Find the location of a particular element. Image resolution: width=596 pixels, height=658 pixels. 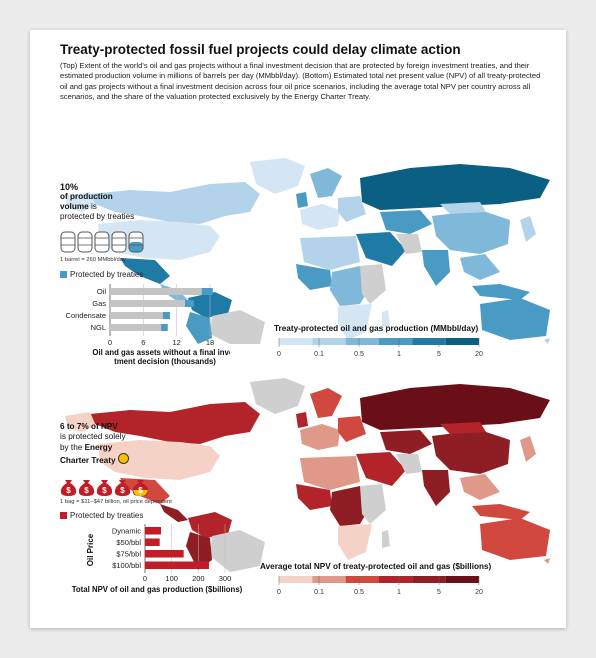

map-west-africa is located at coordinates (314, 497).